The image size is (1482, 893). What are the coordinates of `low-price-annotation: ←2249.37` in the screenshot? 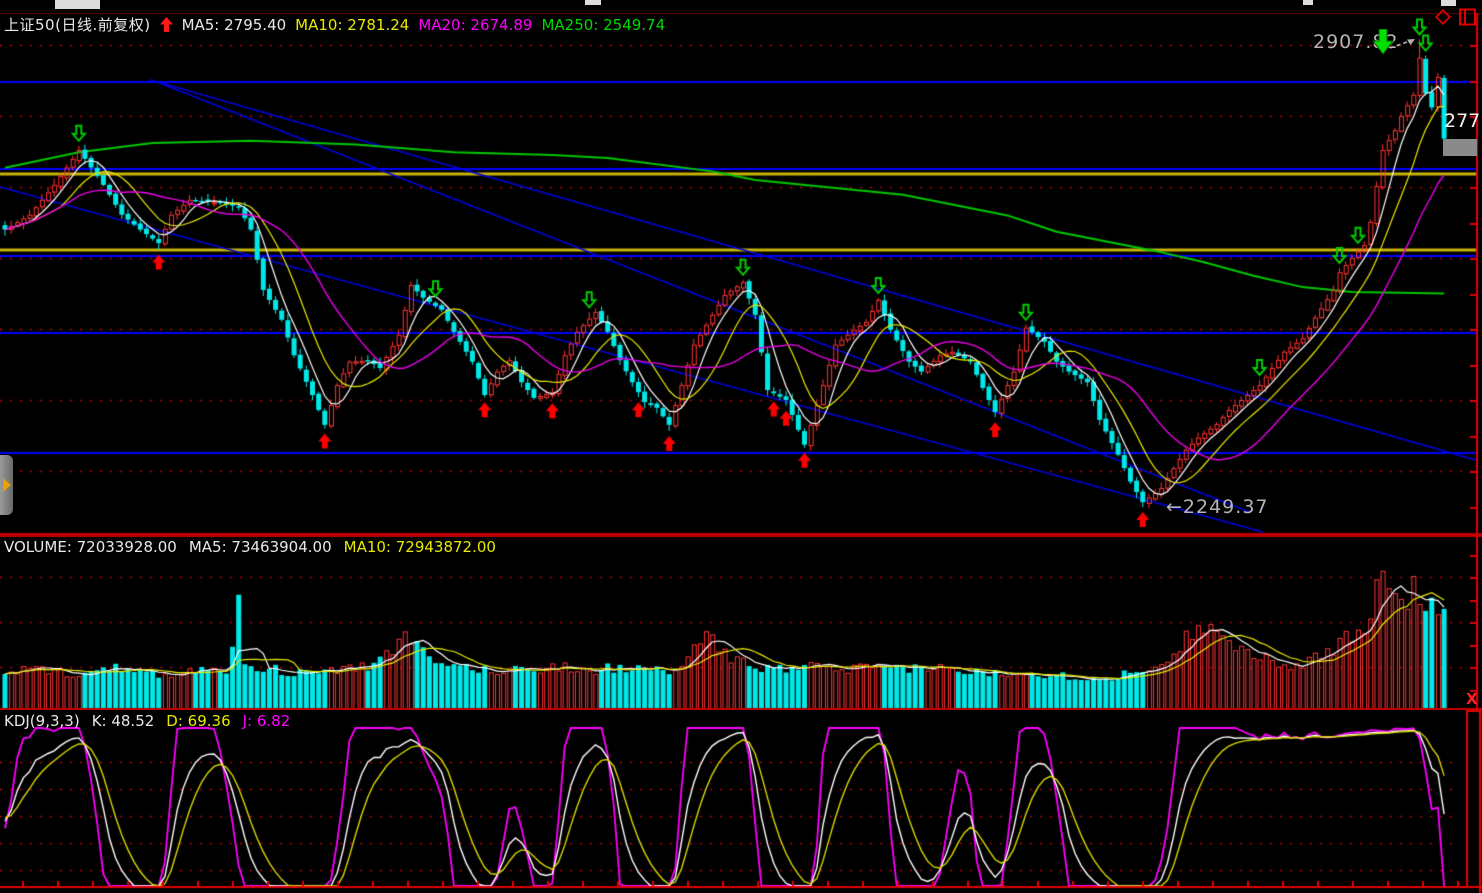 It's located at (1217, 507).